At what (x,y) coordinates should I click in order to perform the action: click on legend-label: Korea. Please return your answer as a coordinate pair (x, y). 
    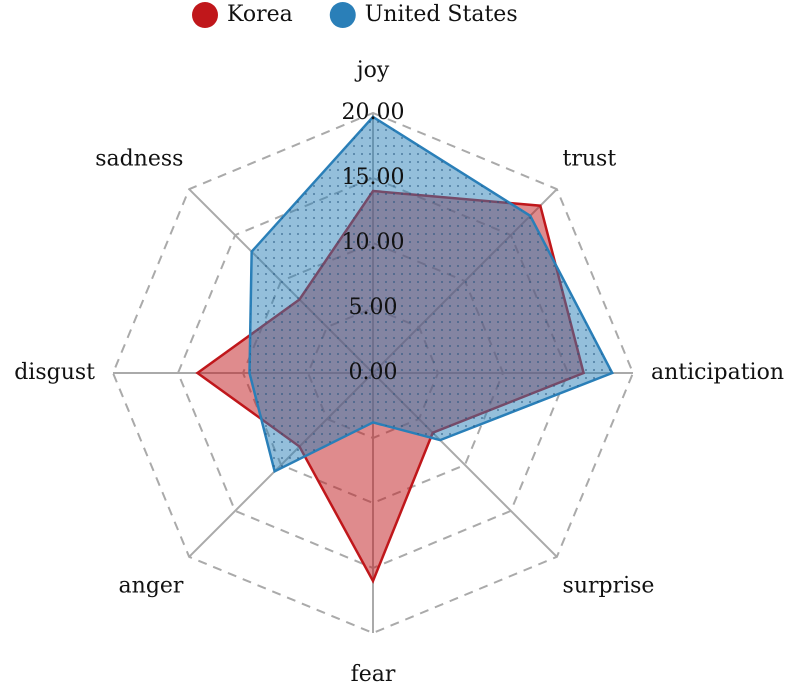
    Looking at the image, I should click on (260, 14).